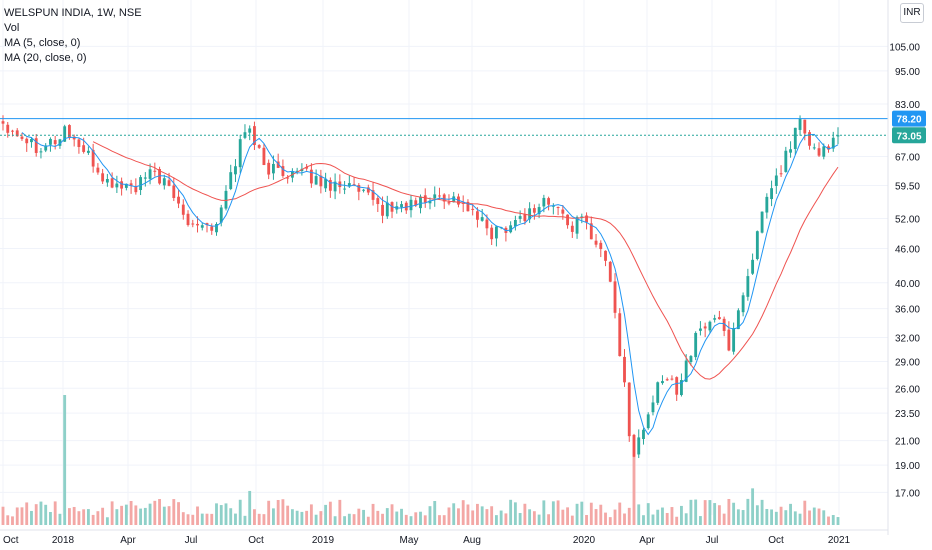 The width and height of the screenshot is (932, 550). Describe the element at coordinates (912, 13) in the screenshot. I see `currency-badge: INR` at that location.